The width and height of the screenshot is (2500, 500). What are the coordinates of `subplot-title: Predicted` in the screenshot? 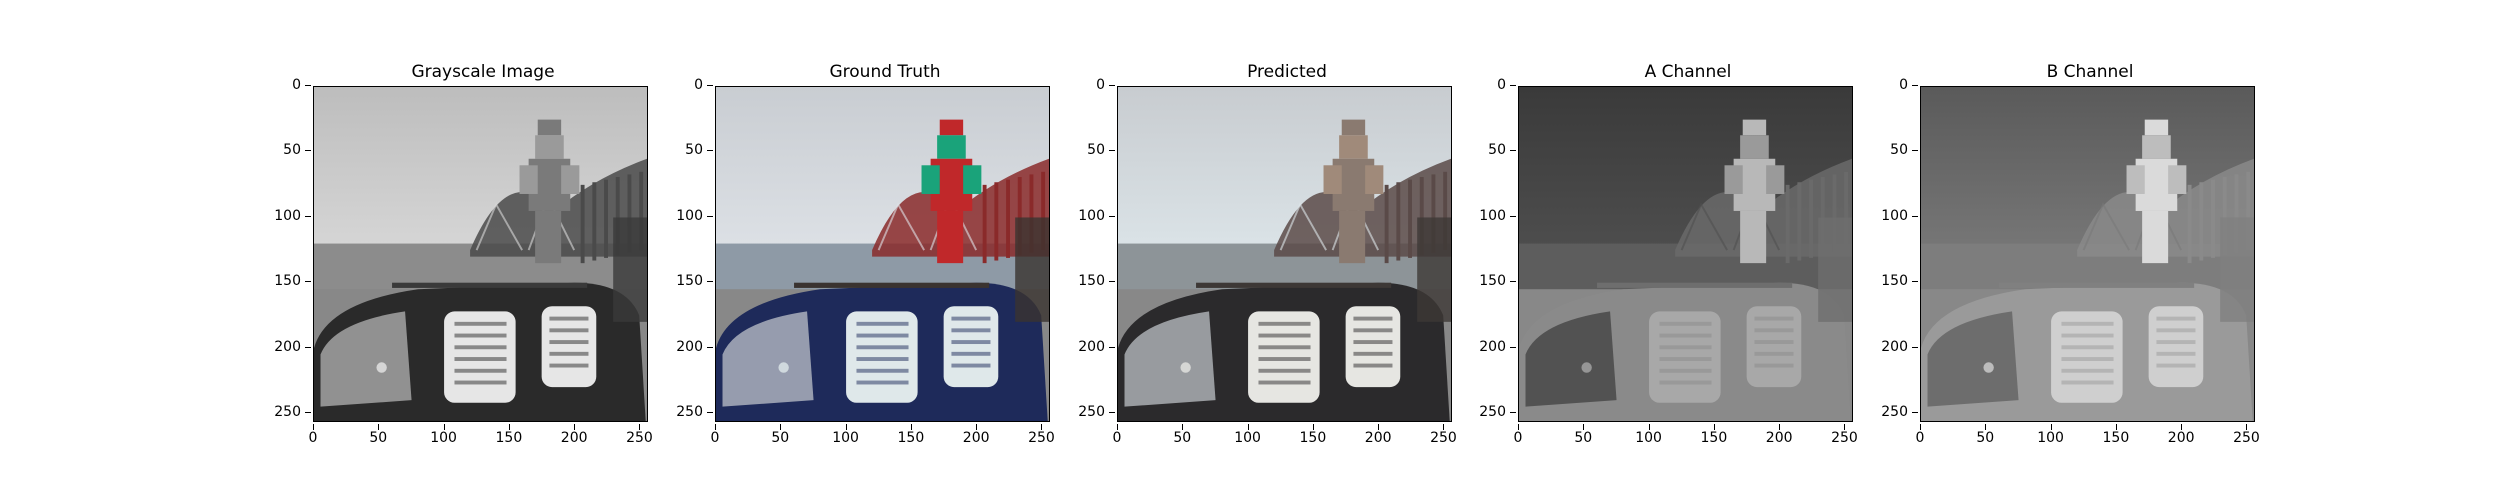 It's located at (1287, 72).